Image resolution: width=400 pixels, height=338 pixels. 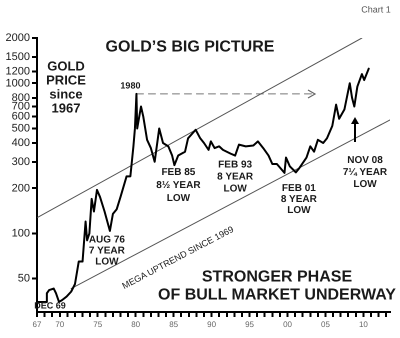 What do you see at coordinates (21, 106) in the screenshot?
I see `y-tick-label: 700` at bounding box center [21, 106].